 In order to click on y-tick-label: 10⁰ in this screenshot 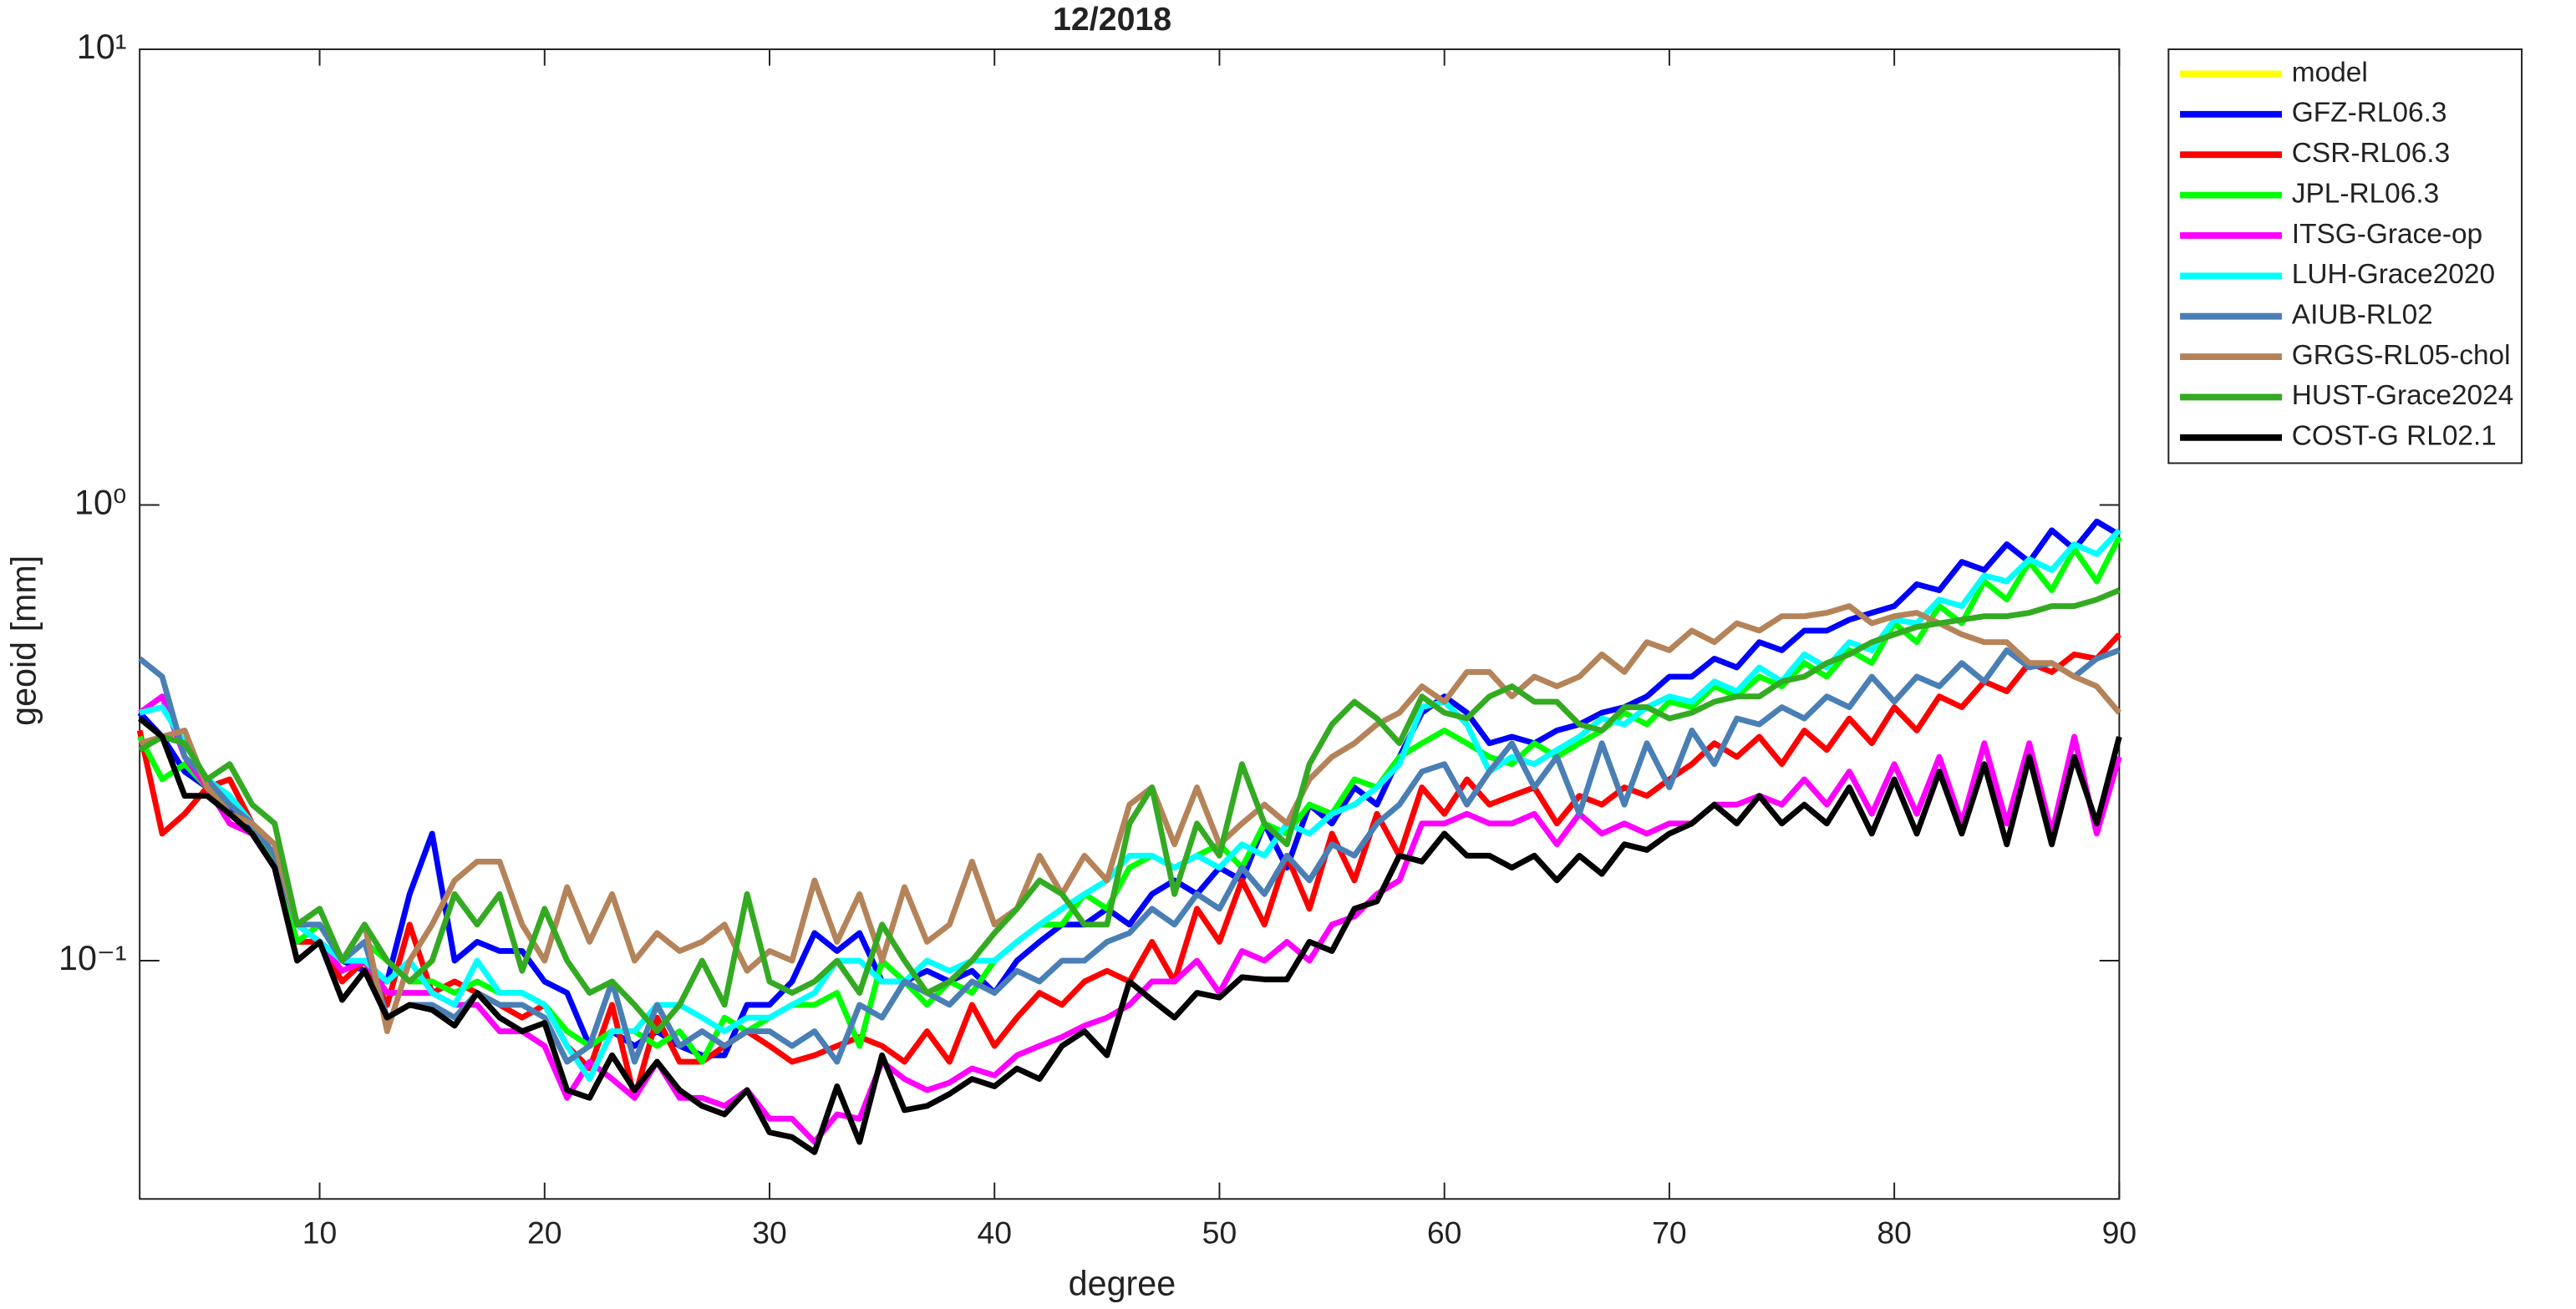, I will do `click(100, 502)`.